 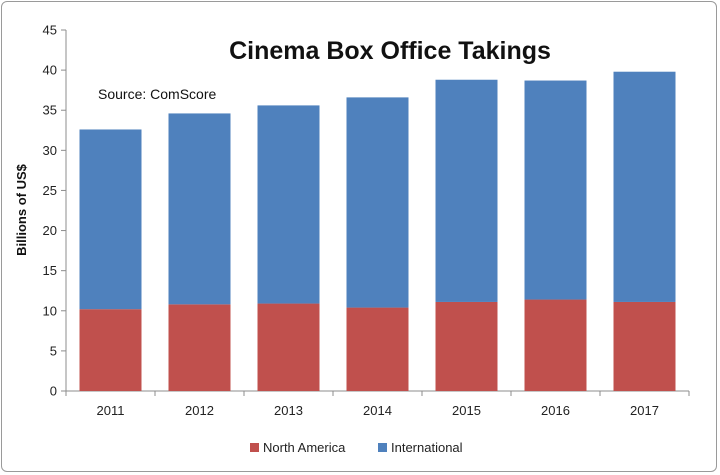 What do you see at coordinates (199, 209) in the screenshot?
I see `bar-international-2012` at bounding box center [199, 209].